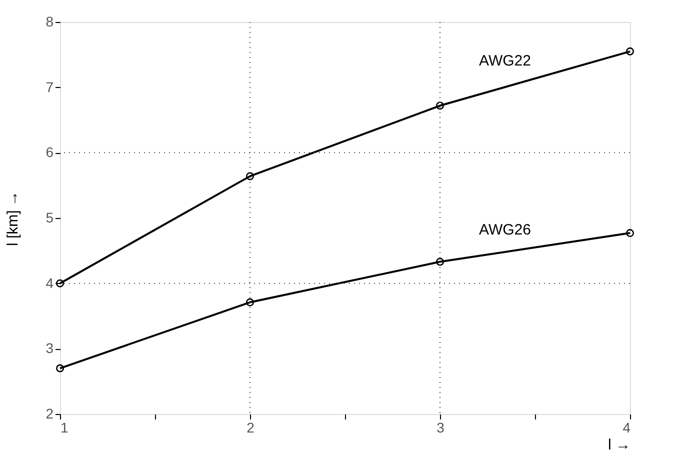 The height and width of the screenshot is (463, 678). I want to click on y-tick-label: 5, so click(50, 218).